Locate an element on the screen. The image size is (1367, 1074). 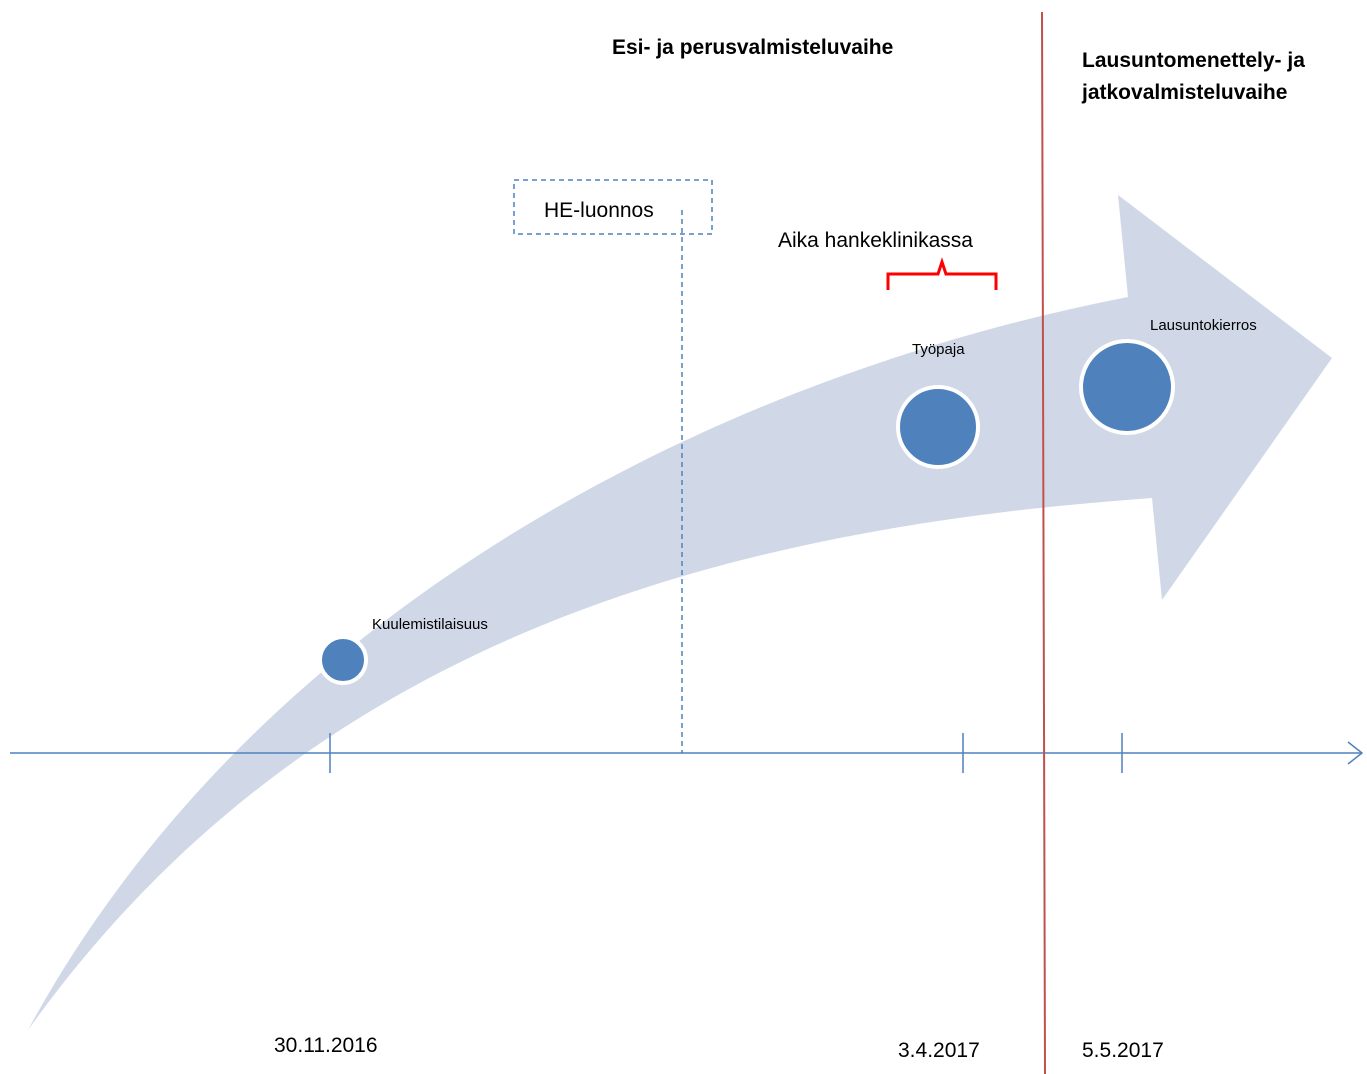
phase-heading: Lausuntomenettely- ja is located at coordinates (1193, 60).